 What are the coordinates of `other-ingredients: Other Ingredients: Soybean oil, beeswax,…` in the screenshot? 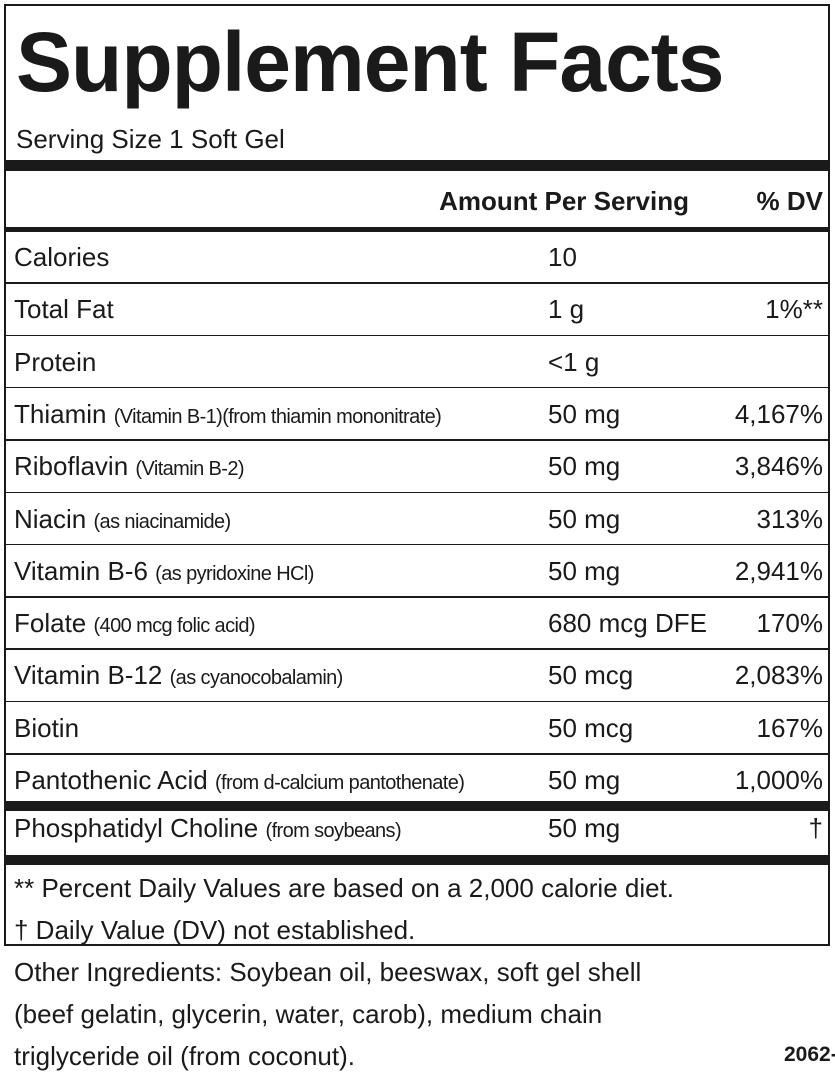 It's located at (328, 972).